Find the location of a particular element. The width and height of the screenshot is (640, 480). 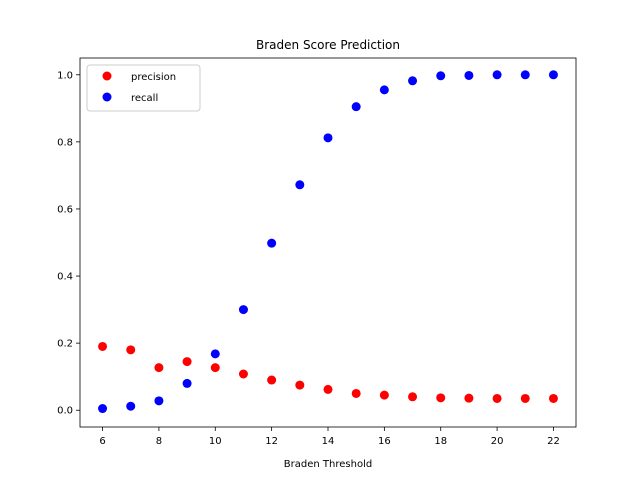

x-tick-label: 22 is located at coordinates (553, 441).